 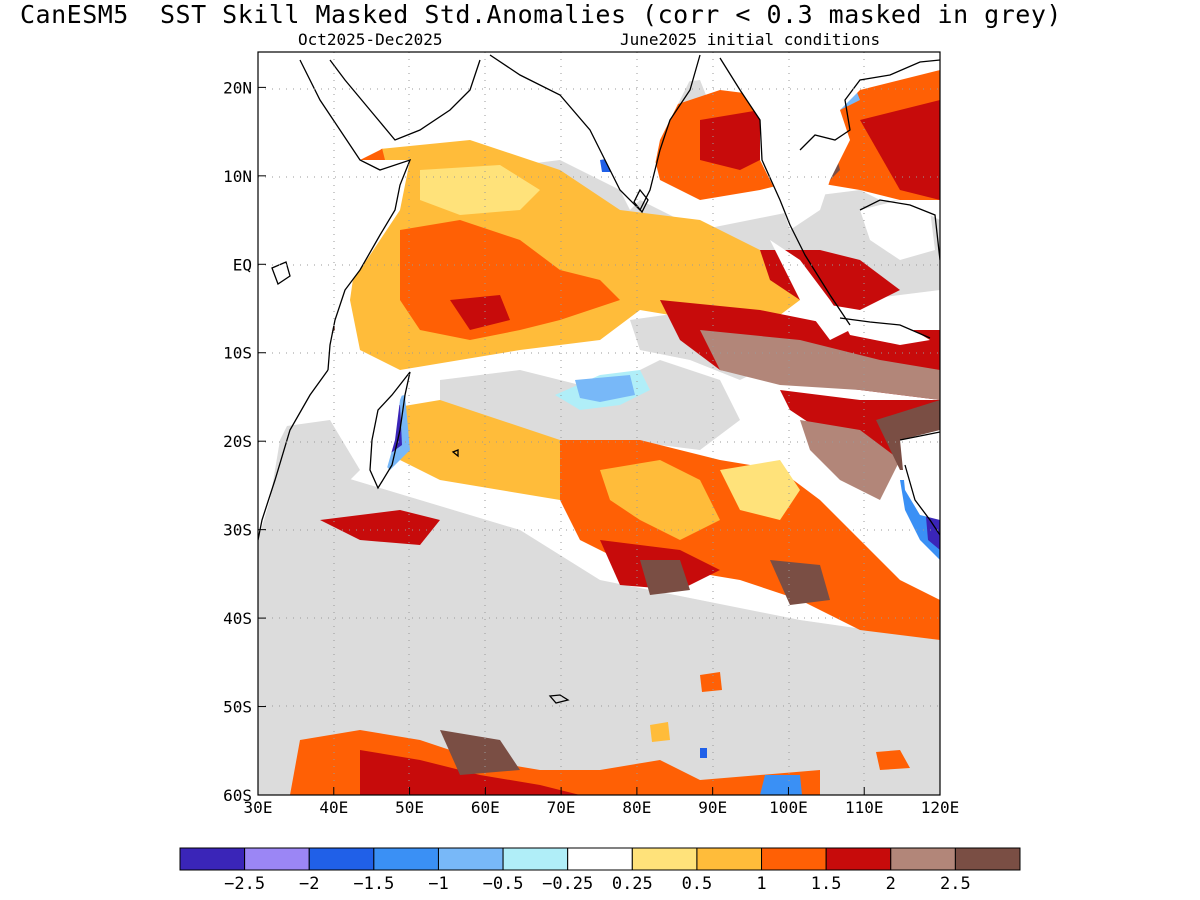 What do you see at coordinates (237, 441) in the screenshot?
I see `lat-tick-label: 20S` at bounding box center [237, 441].